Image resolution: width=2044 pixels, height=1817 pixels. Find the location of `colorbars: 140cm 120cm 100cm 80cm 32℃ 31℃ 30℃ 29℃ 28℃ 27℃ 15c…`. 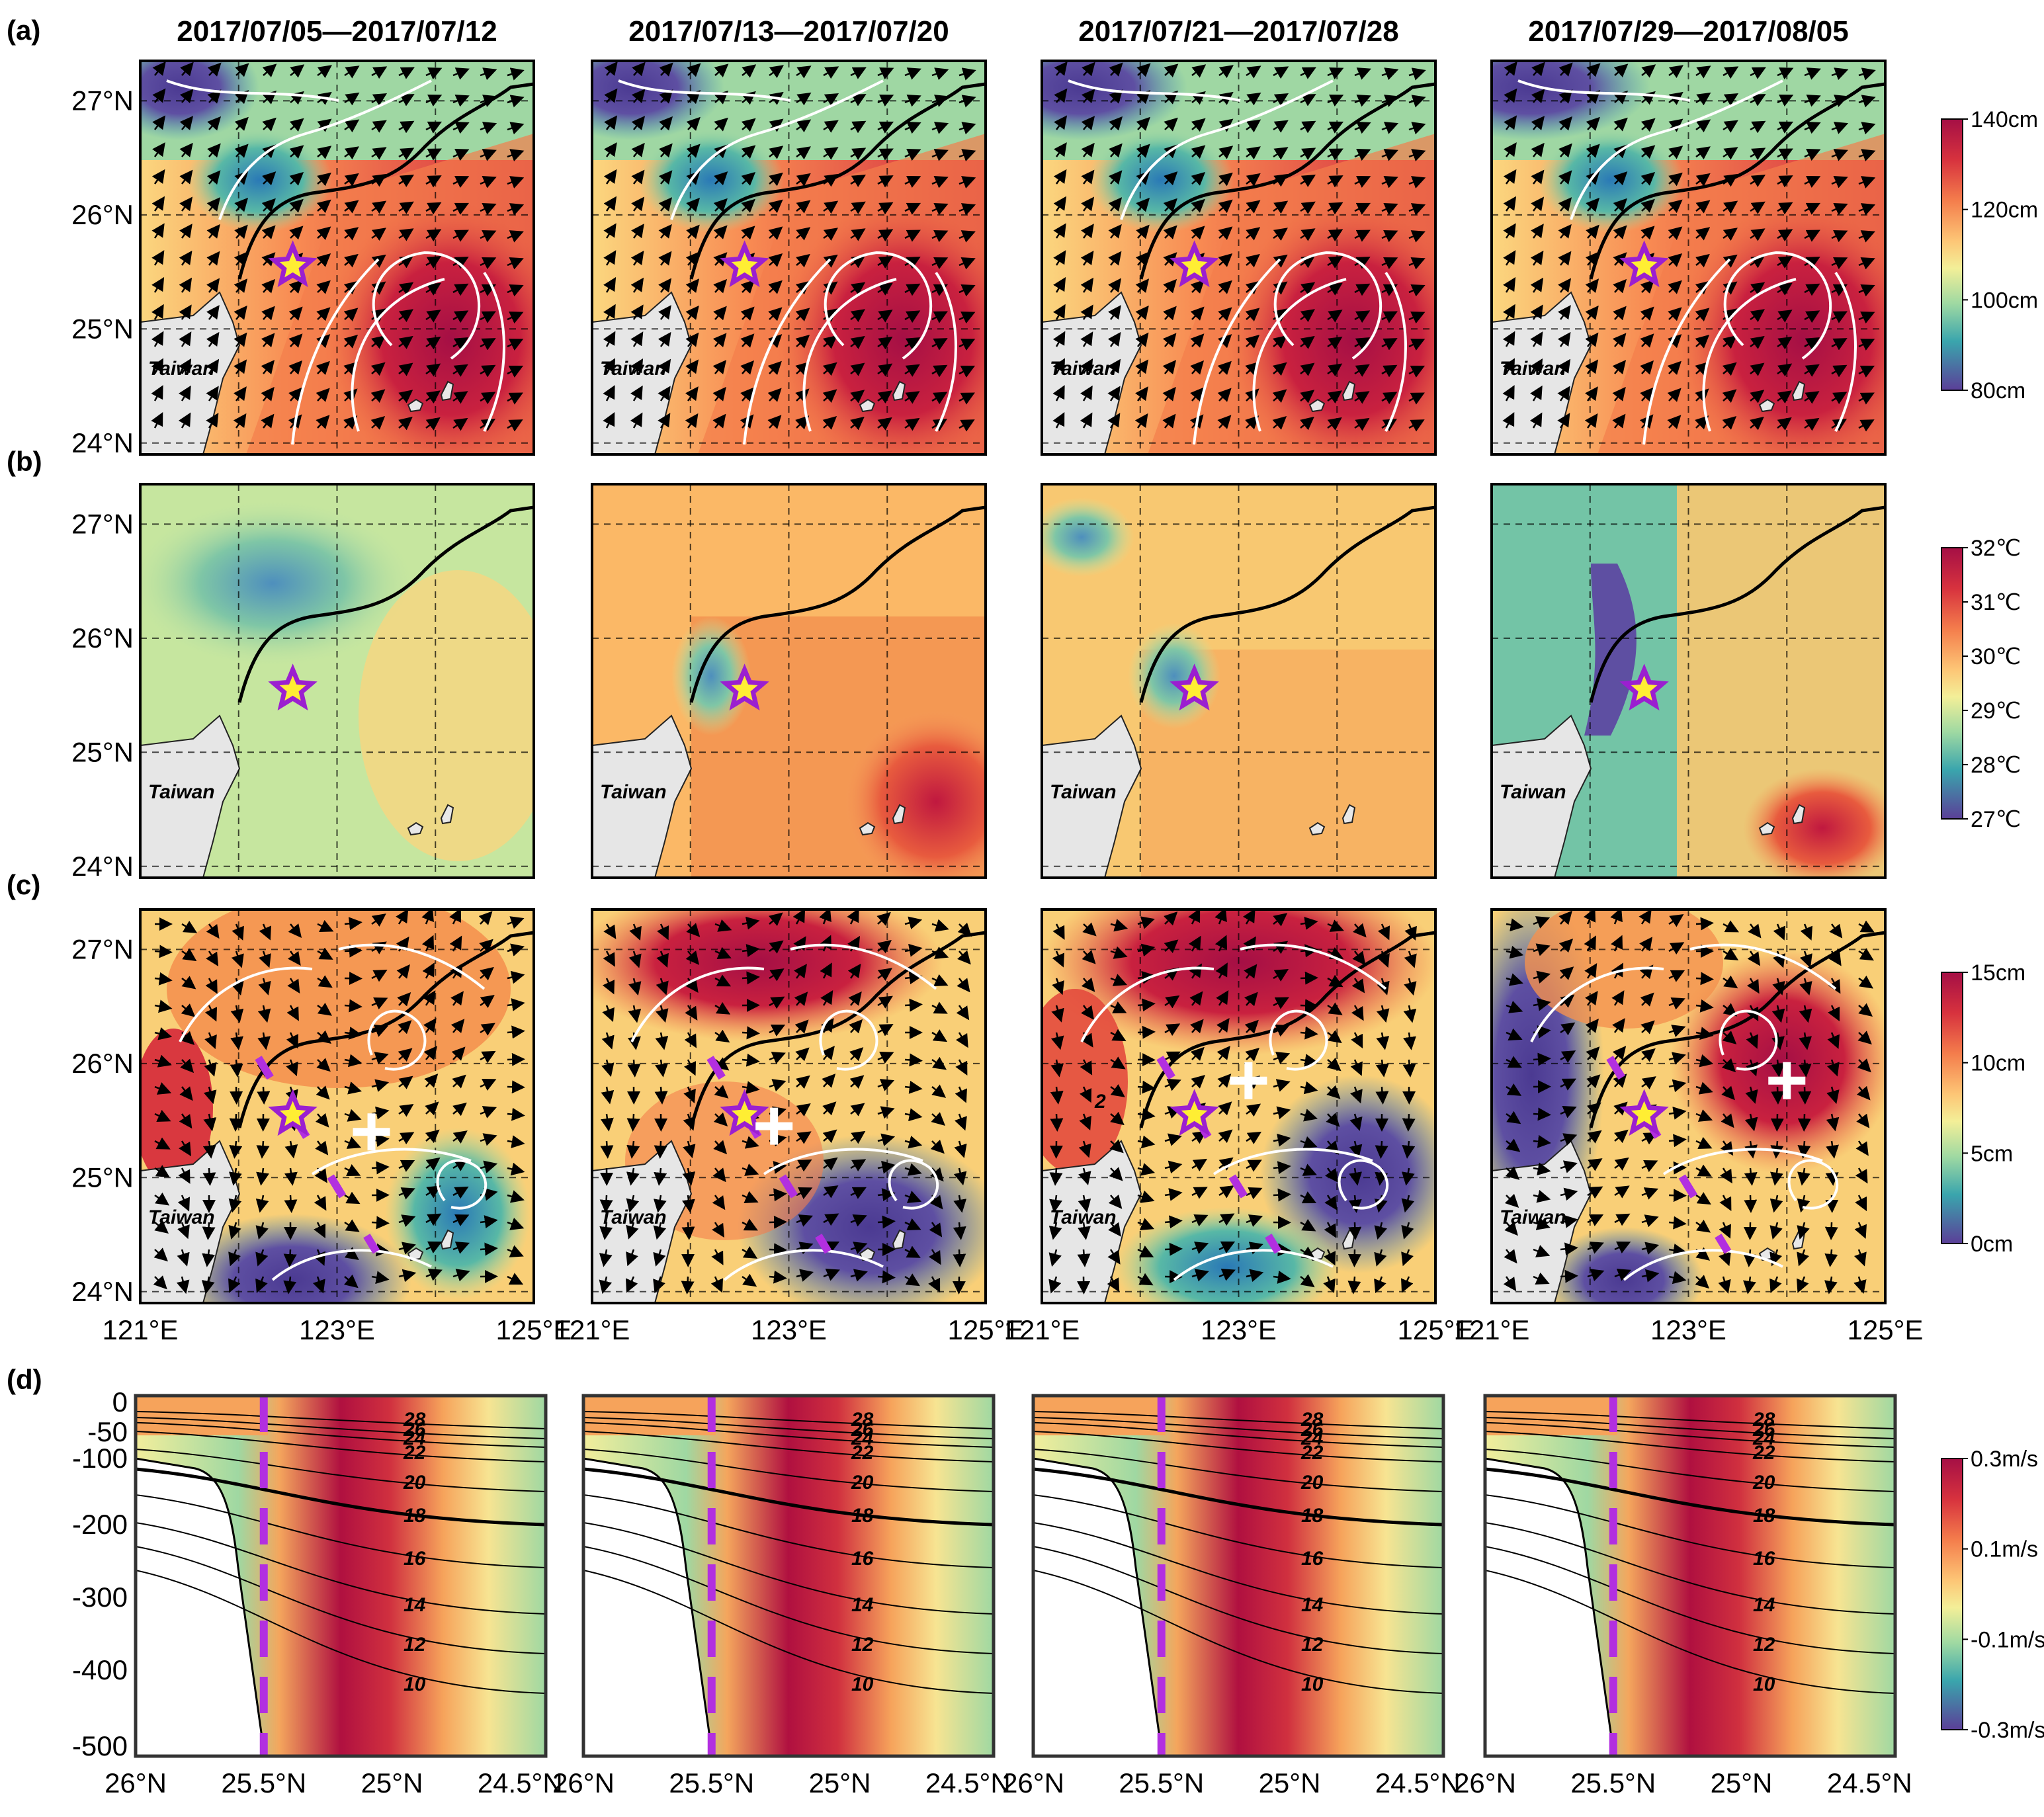

colorbars: 140cm 120cm 100cm 80cm 32℃ 31℃ 30℃ 29℃ 28℃ 27℃ 15c… is located at coordinates (1993, 925).